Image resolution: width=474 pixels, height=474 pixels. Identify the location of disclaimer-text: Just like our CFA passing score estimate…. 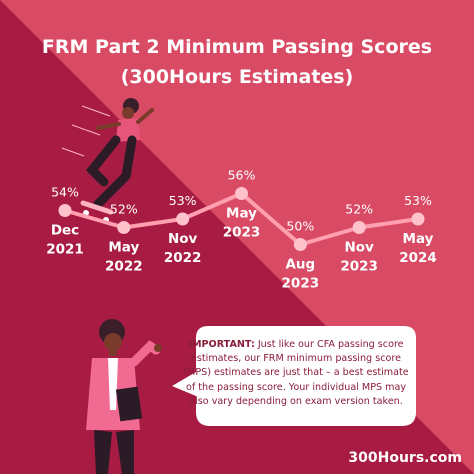
(296, 373).